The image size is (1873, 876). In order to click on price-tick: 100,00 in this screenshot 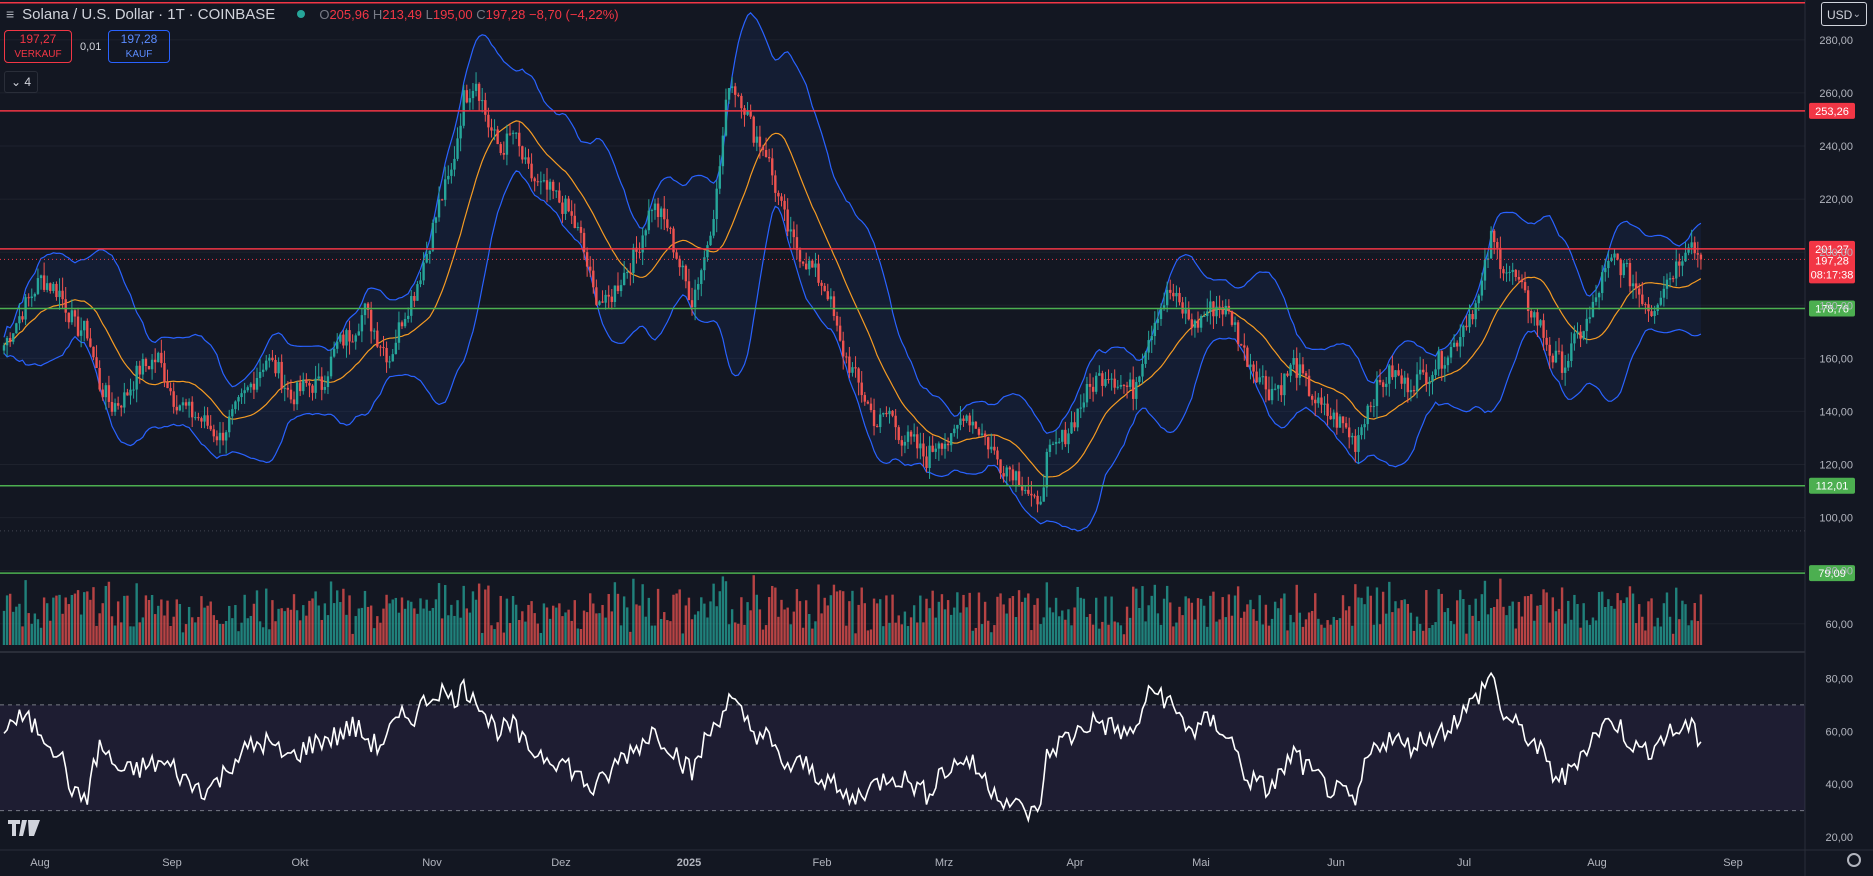, I will do `click(1836, 519)`.